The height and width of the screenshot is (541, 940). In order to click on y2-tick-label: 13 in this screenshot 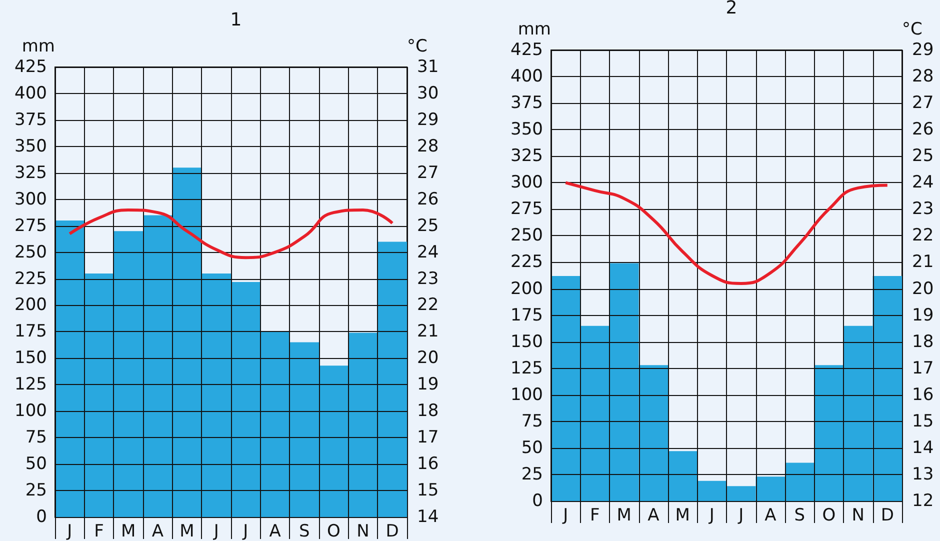, I will do `click(923, 474)`.